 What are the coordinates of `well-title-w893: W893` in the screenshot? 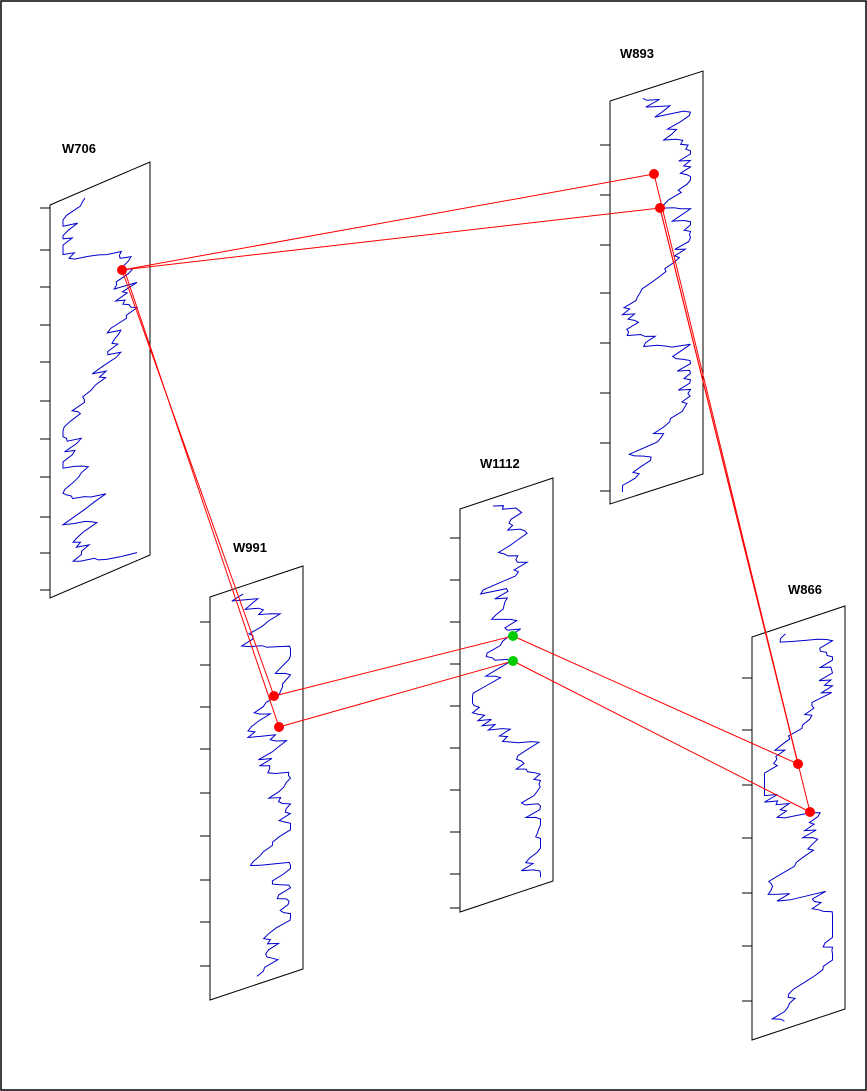 It's located at (637, 53).